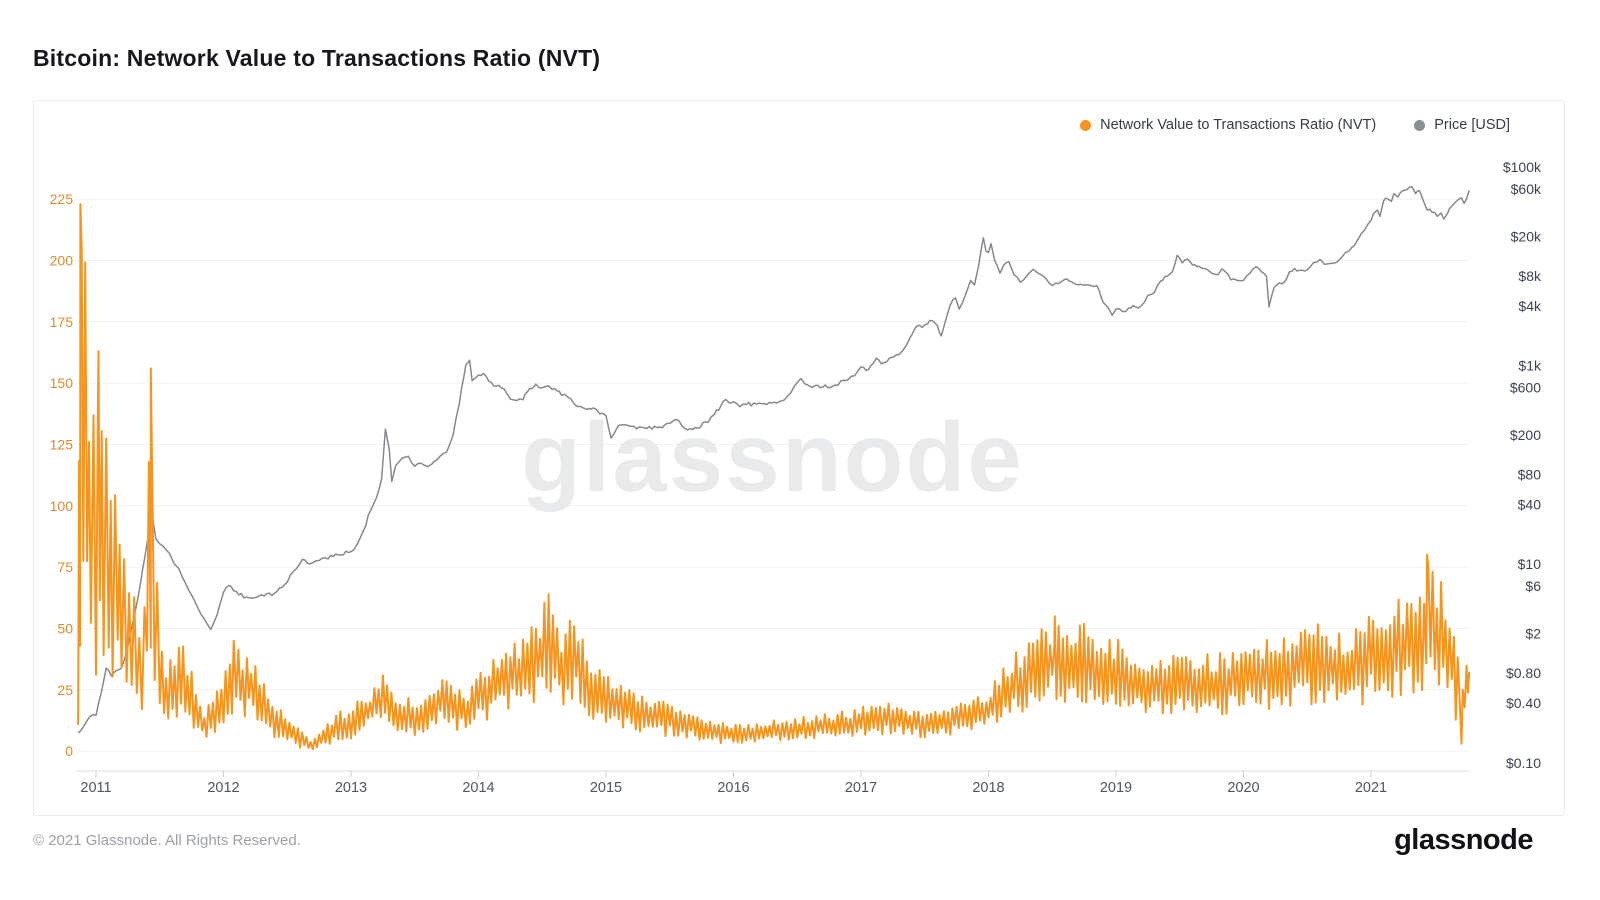  I want to click on right-axis-price-label: $0.40, so click(1523, 703).